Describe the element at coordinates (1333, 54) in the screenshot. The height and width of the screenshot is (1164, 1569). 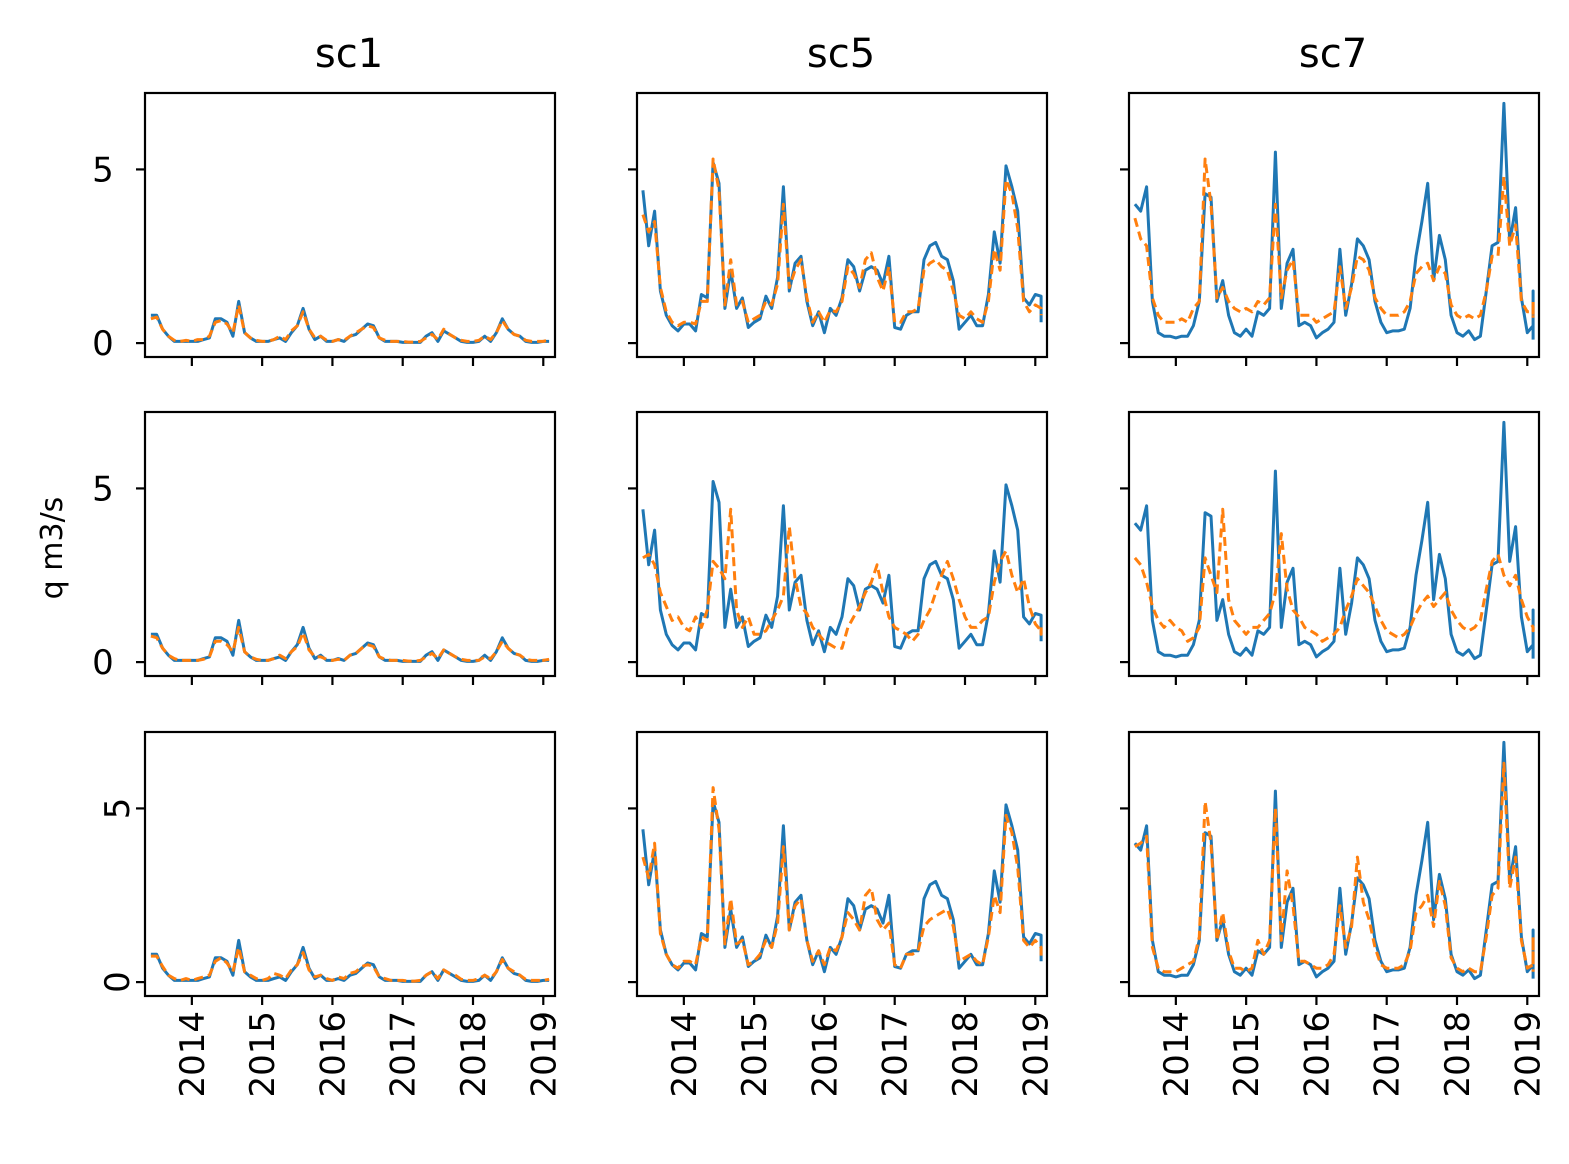
I see `column-title-sc7: sc7` at that location.